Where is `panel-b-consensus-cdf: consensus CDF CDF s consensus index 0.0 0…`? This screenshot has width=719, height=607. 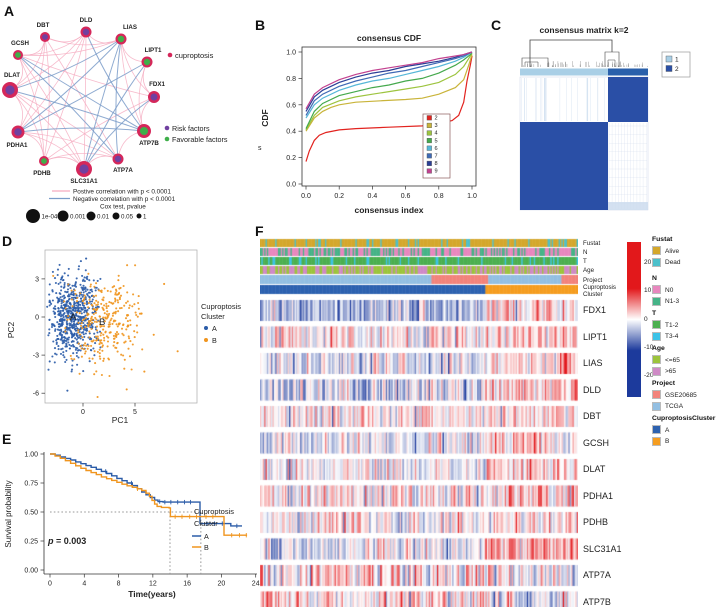
panel-b-consensus-cdf: consensus CDF CDF s consensus index 0.0 0… is located at coordinates (367, 124).